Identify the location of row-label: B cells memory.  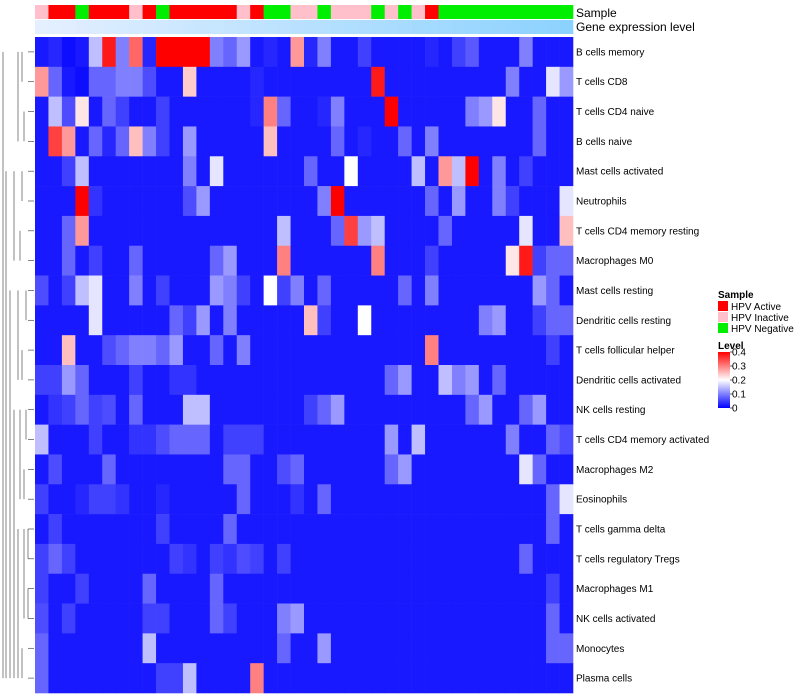
(610, 52).